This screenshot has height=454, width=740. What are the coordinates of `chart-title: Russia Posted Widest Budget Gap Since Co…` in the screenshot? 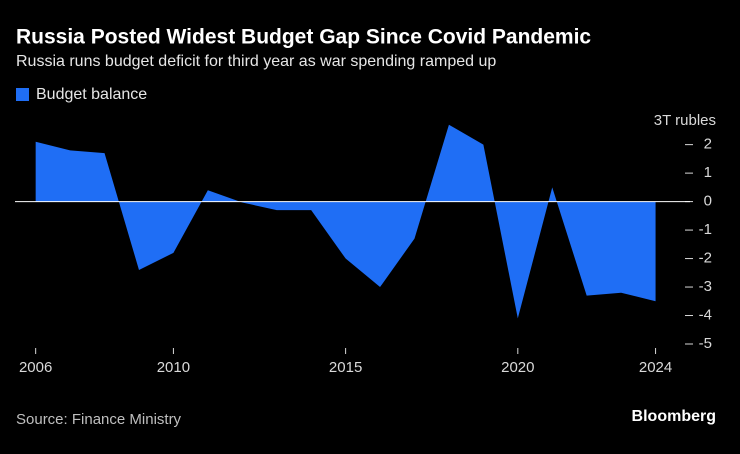 It's located at (303, 37).